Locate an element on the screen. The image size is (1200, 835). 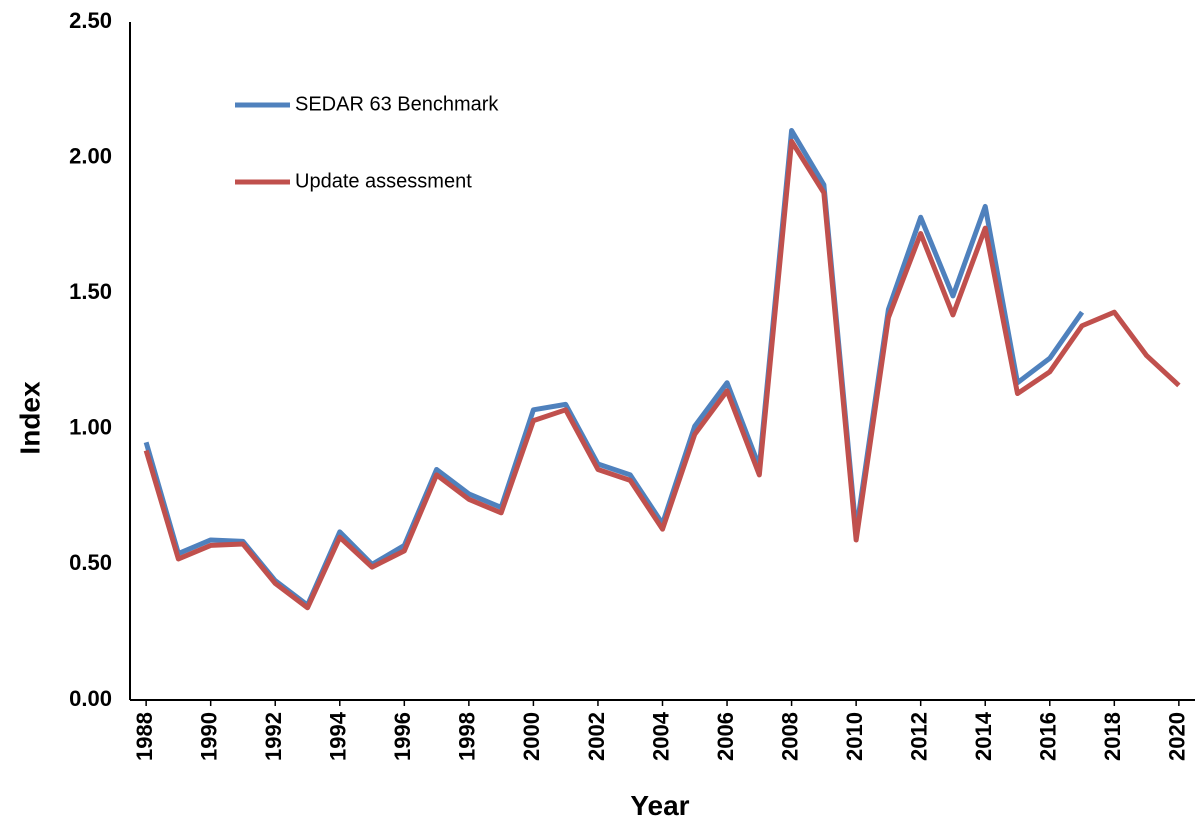
x-tick-label: 1998 is located at coordinates (467, 736).